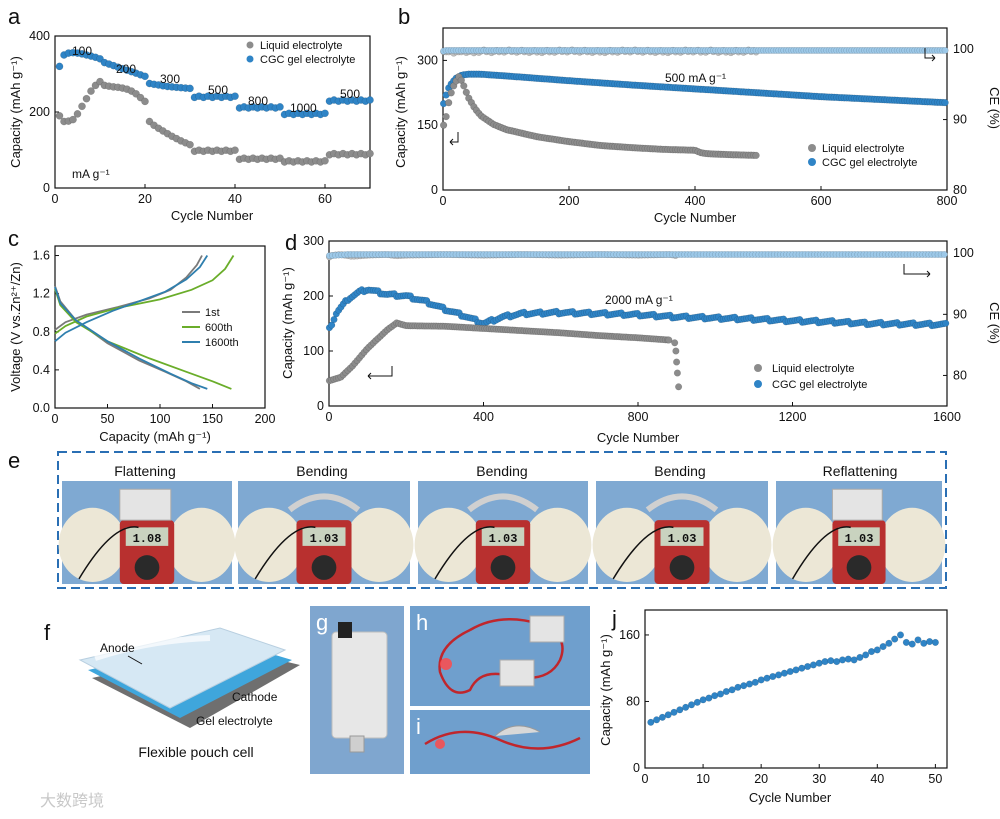 The width and height of the screenshot is (1000, 819). What do you see at coordinates (13, 238) in the screenshot?
I see `panel-letter-c: c` at bounding box center [13, 238].